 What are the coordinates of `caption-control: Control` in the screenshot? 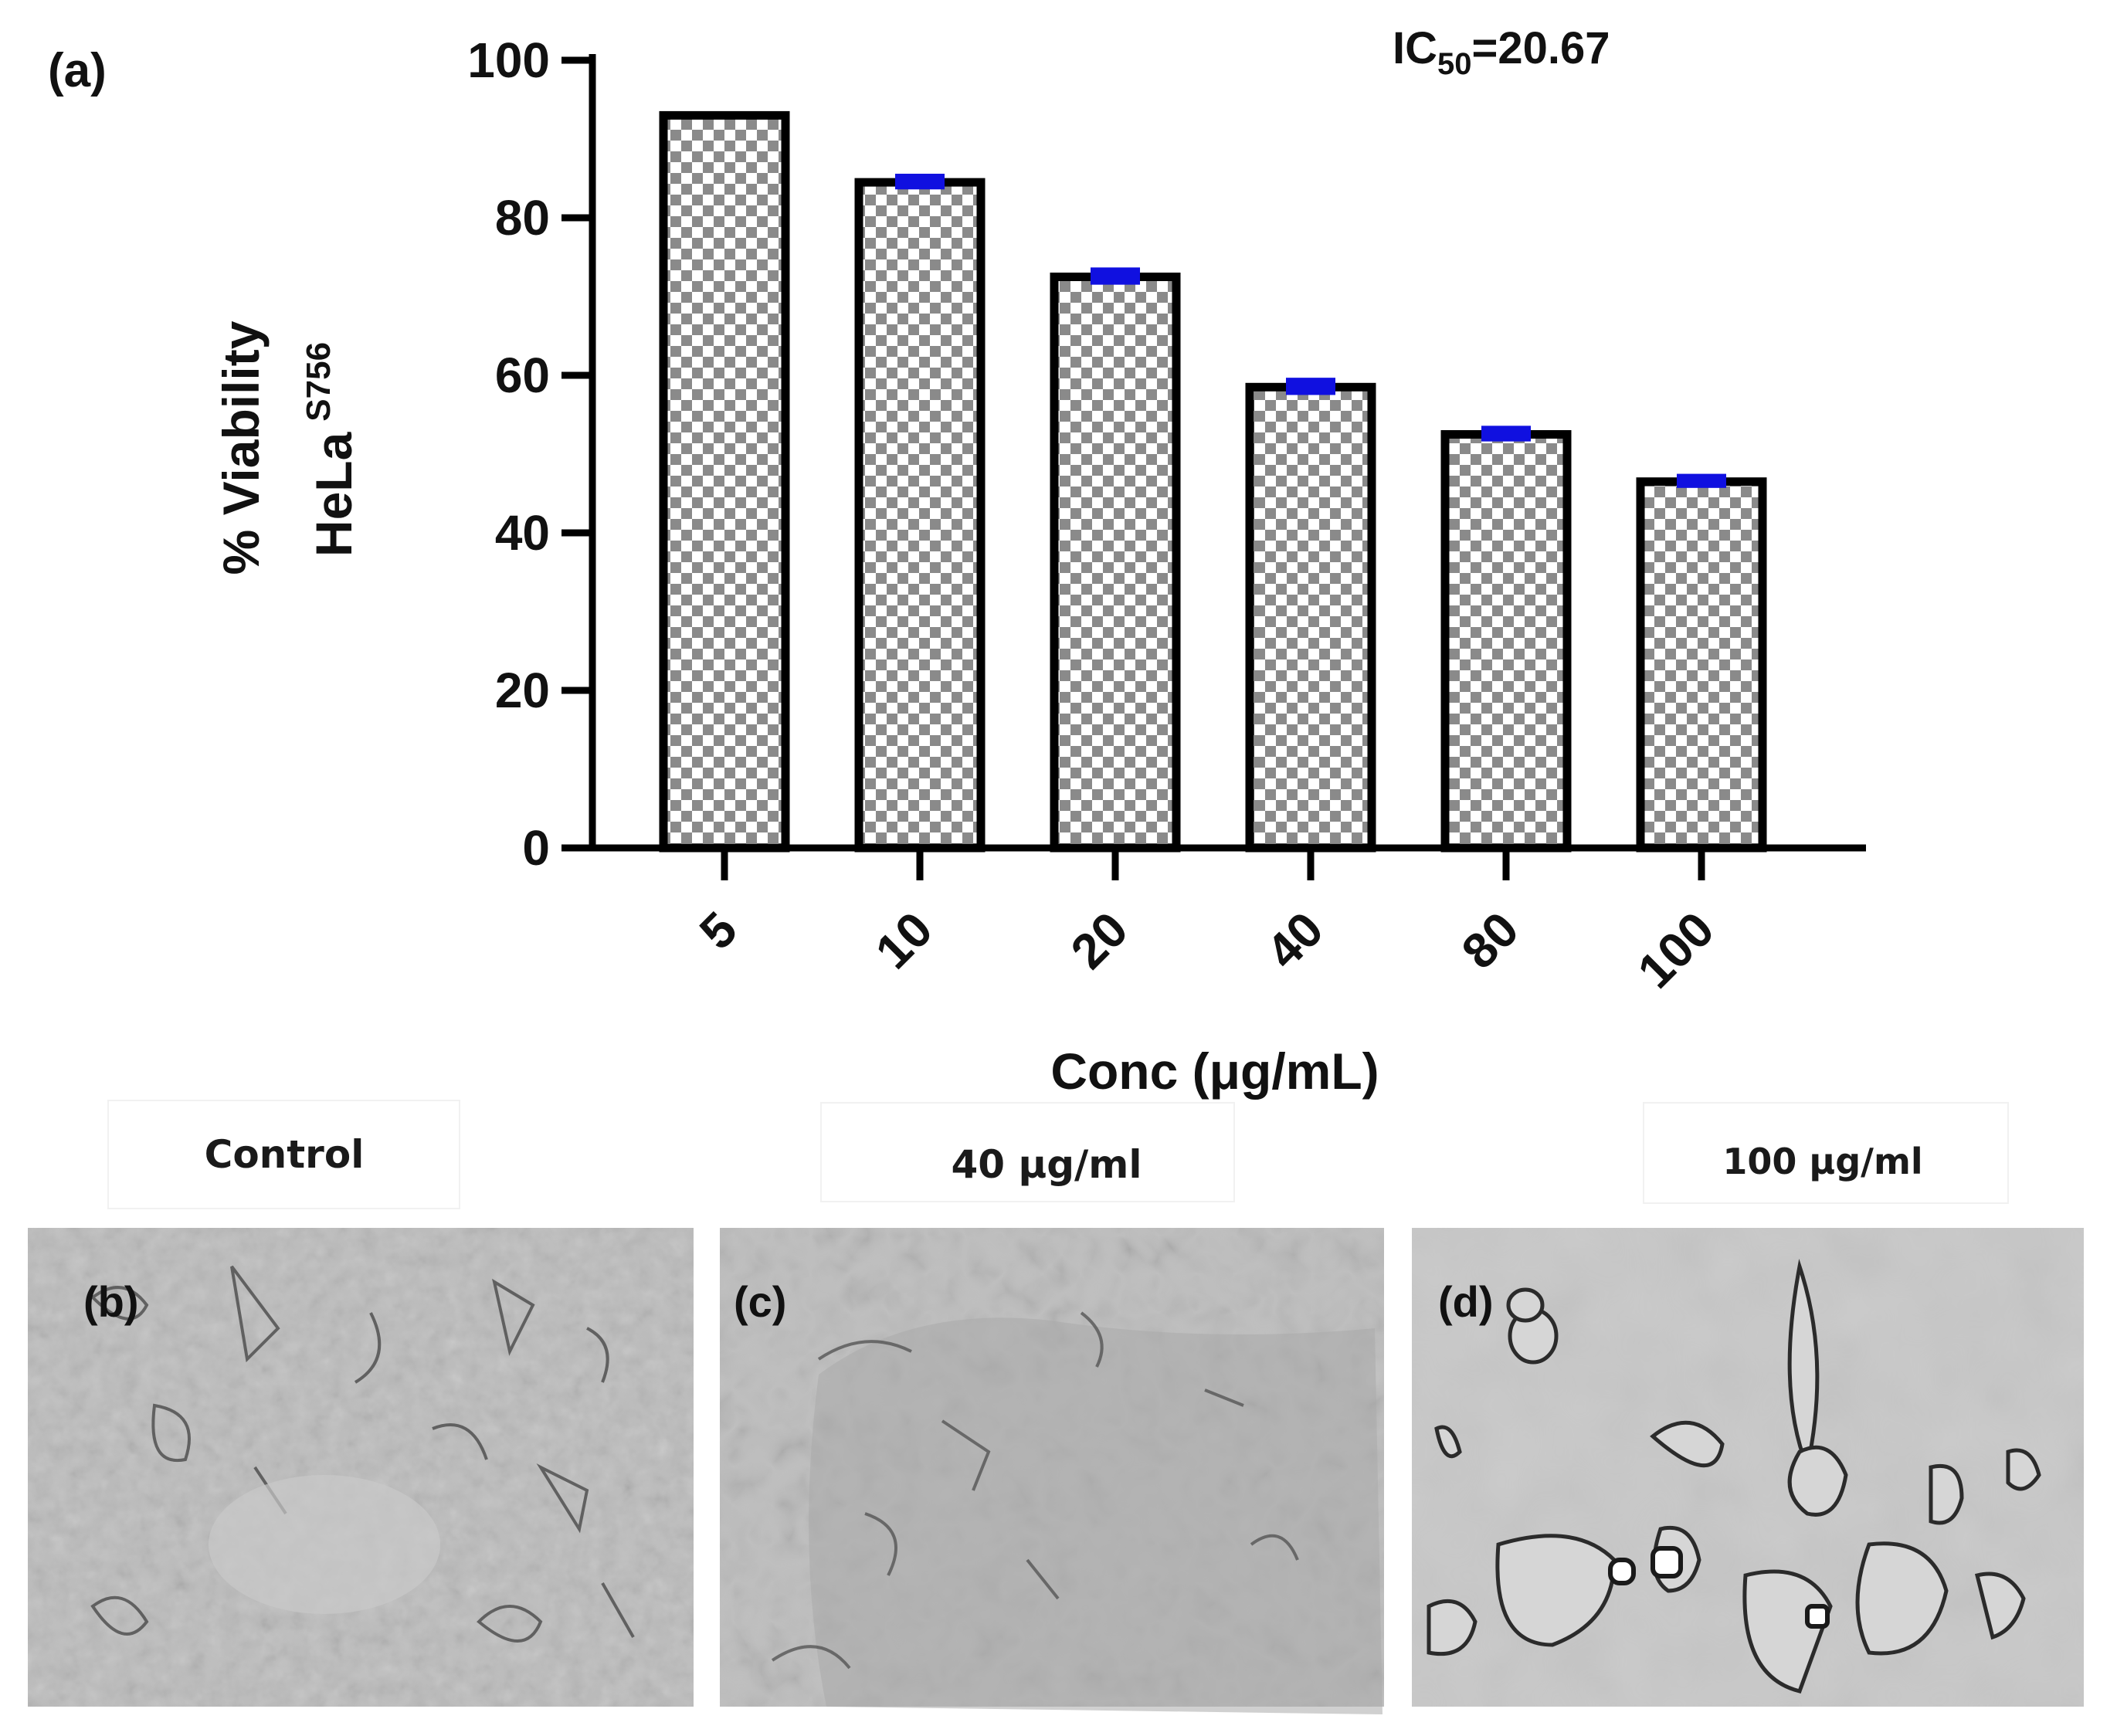 It's located at (285, 1154).